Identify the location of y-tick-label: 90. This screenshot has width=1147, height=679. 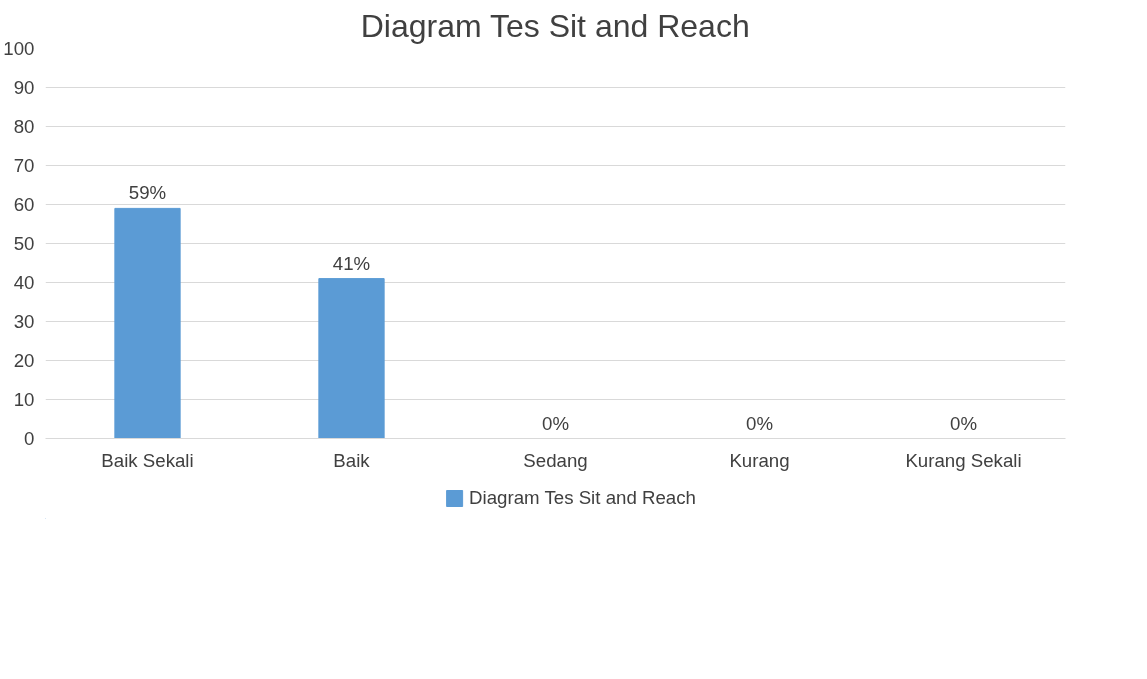
(24, 87).